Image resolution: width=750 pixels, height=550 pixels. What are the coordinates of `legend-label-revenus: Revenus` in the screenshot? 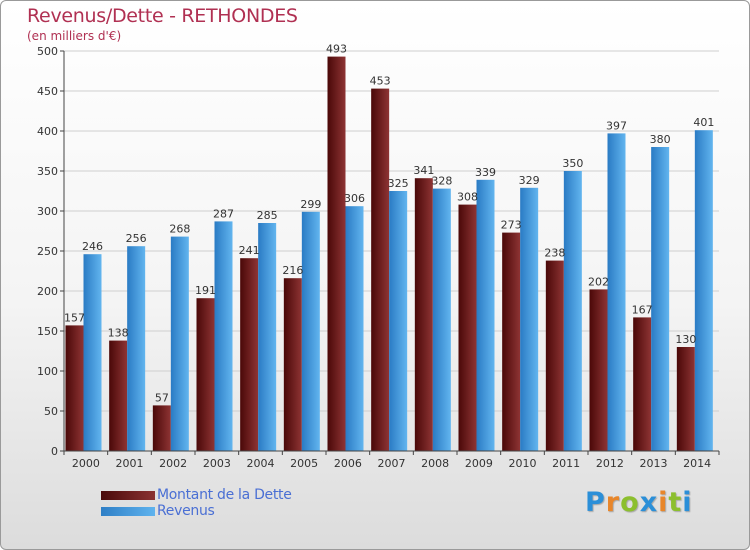 It's located at (186, 511).